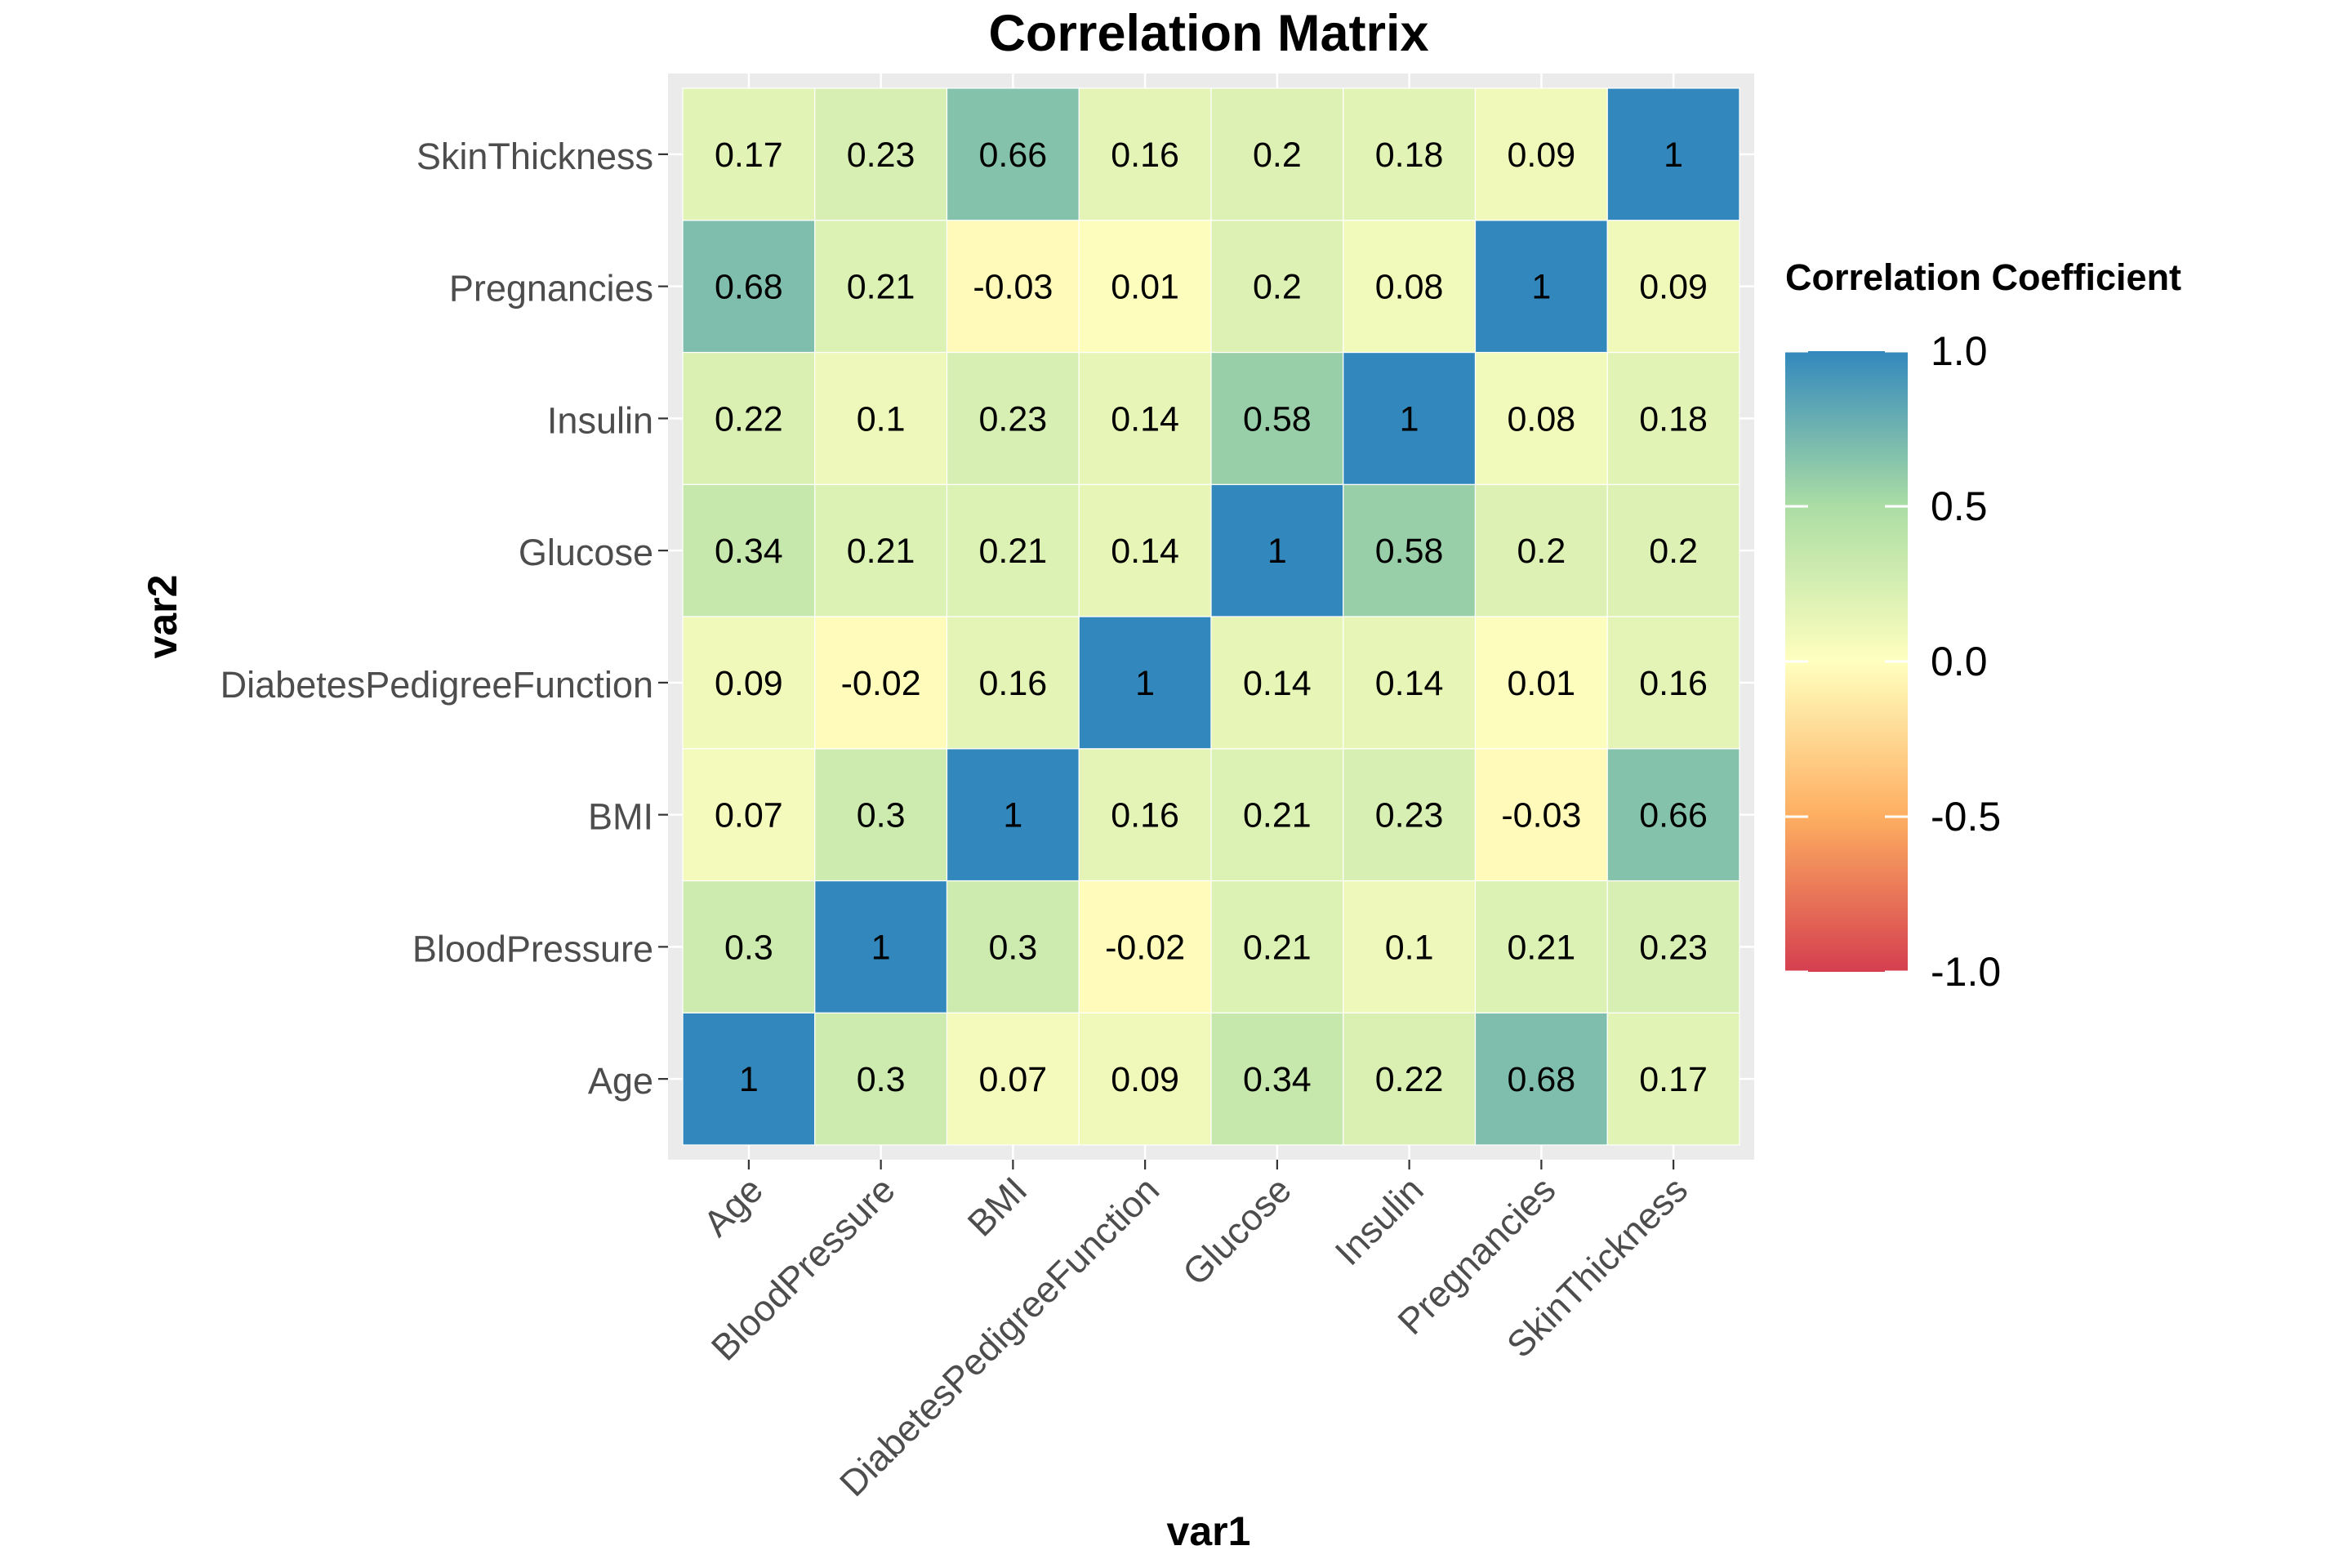  Describe the element at coordinates (881, 815) in the screenshot. I see `heatmap-cell-bloodpressure-bmi` at that location.